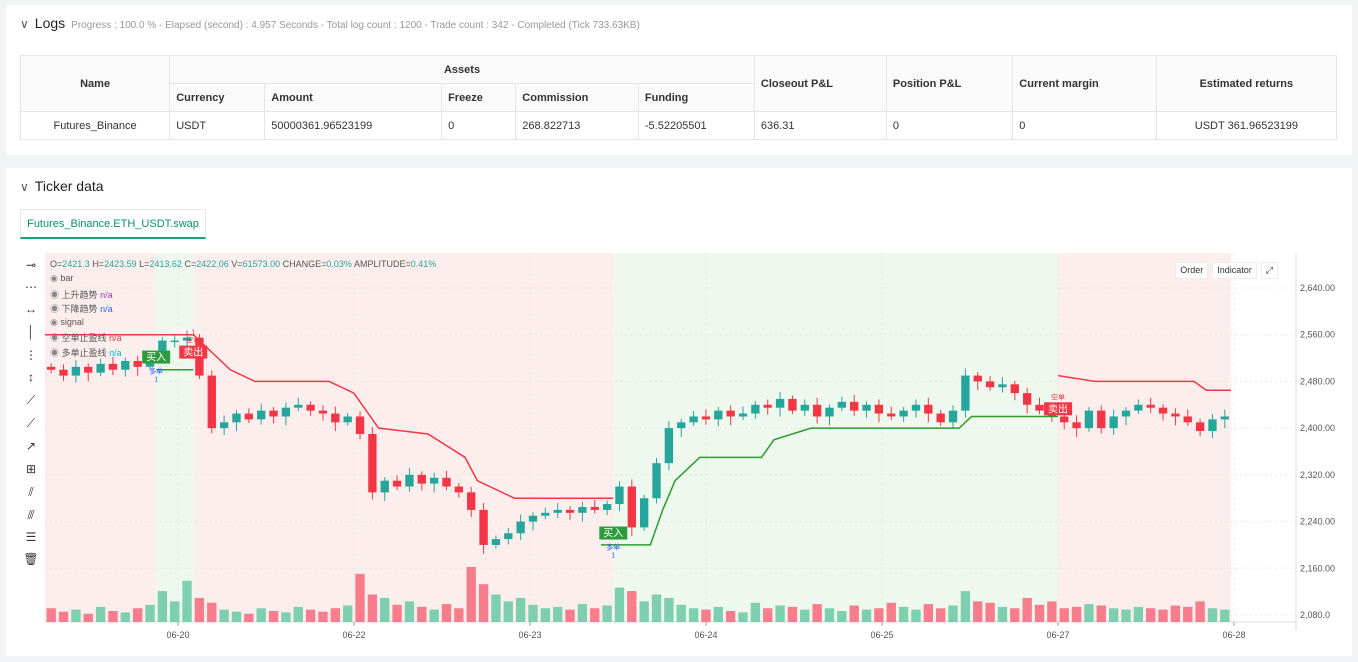 The image size is (1358, 662). I want to click on cell-name: Futures_Binance, so click(95, 125).